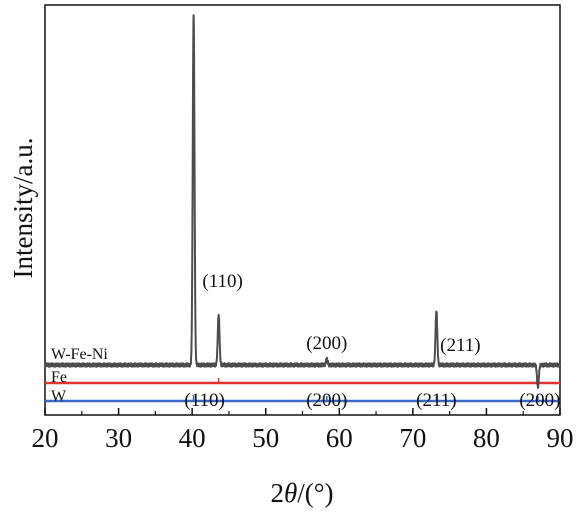  I want to click on x-tick-label: 40, so click(192, 438).